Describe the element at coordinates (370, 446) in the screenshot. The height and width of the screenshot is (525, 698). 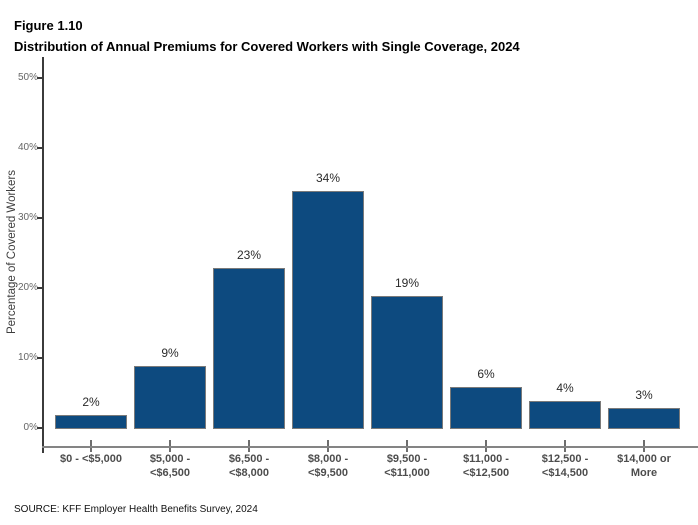
I see `x-axis-line` at that location.